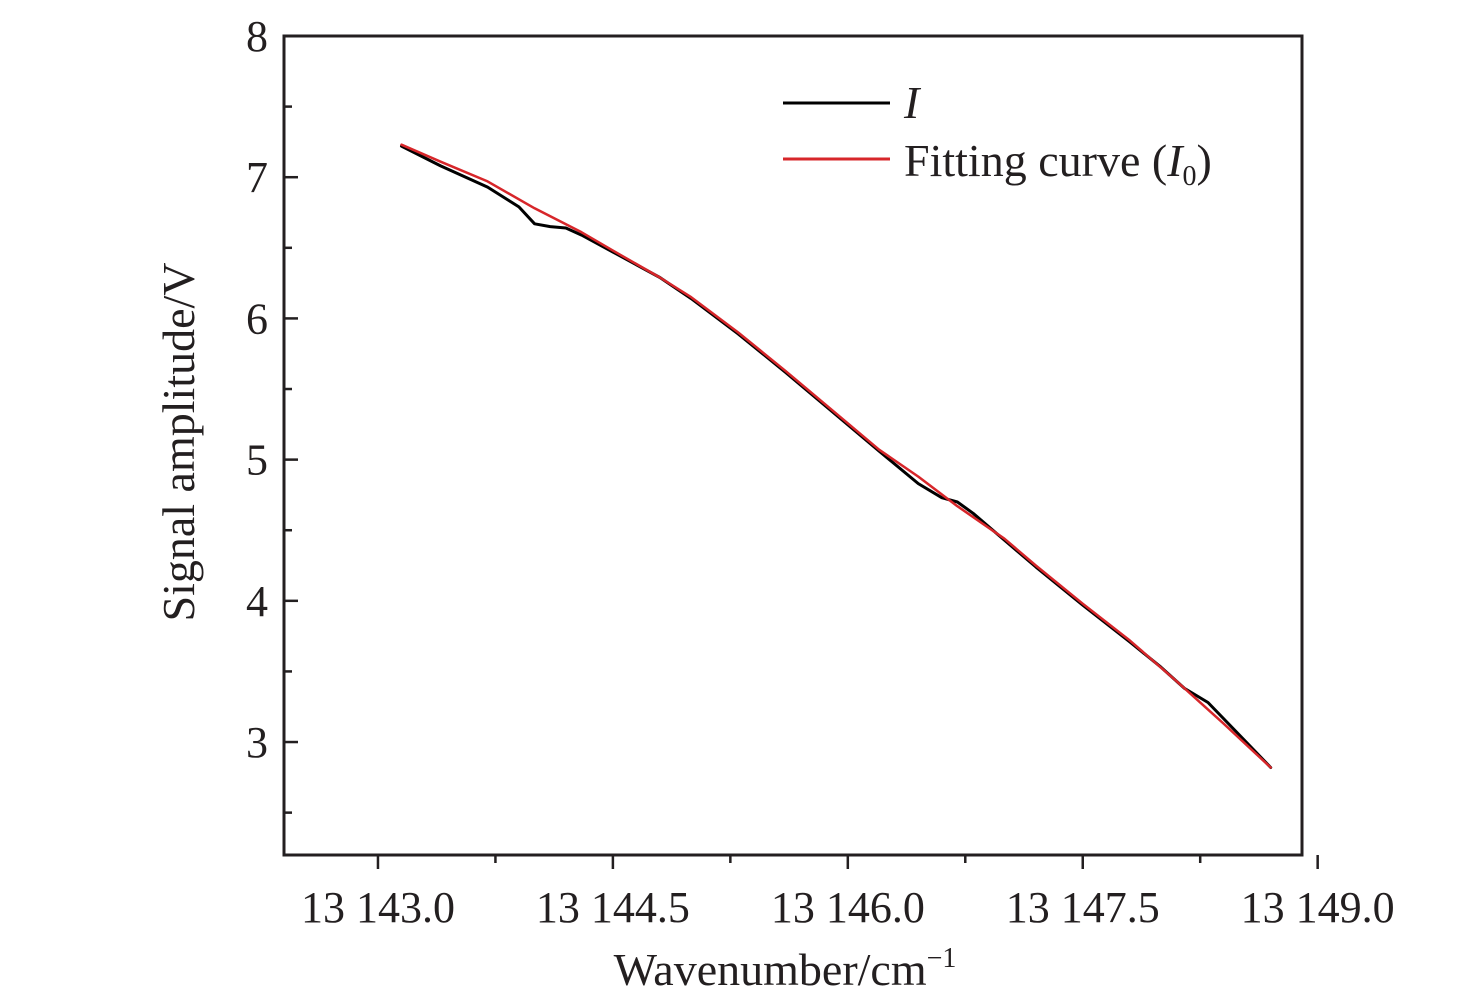  Describe the element at coordinates (257, 460) in the screenshot. I see `y-tick-label: 5` at that location.